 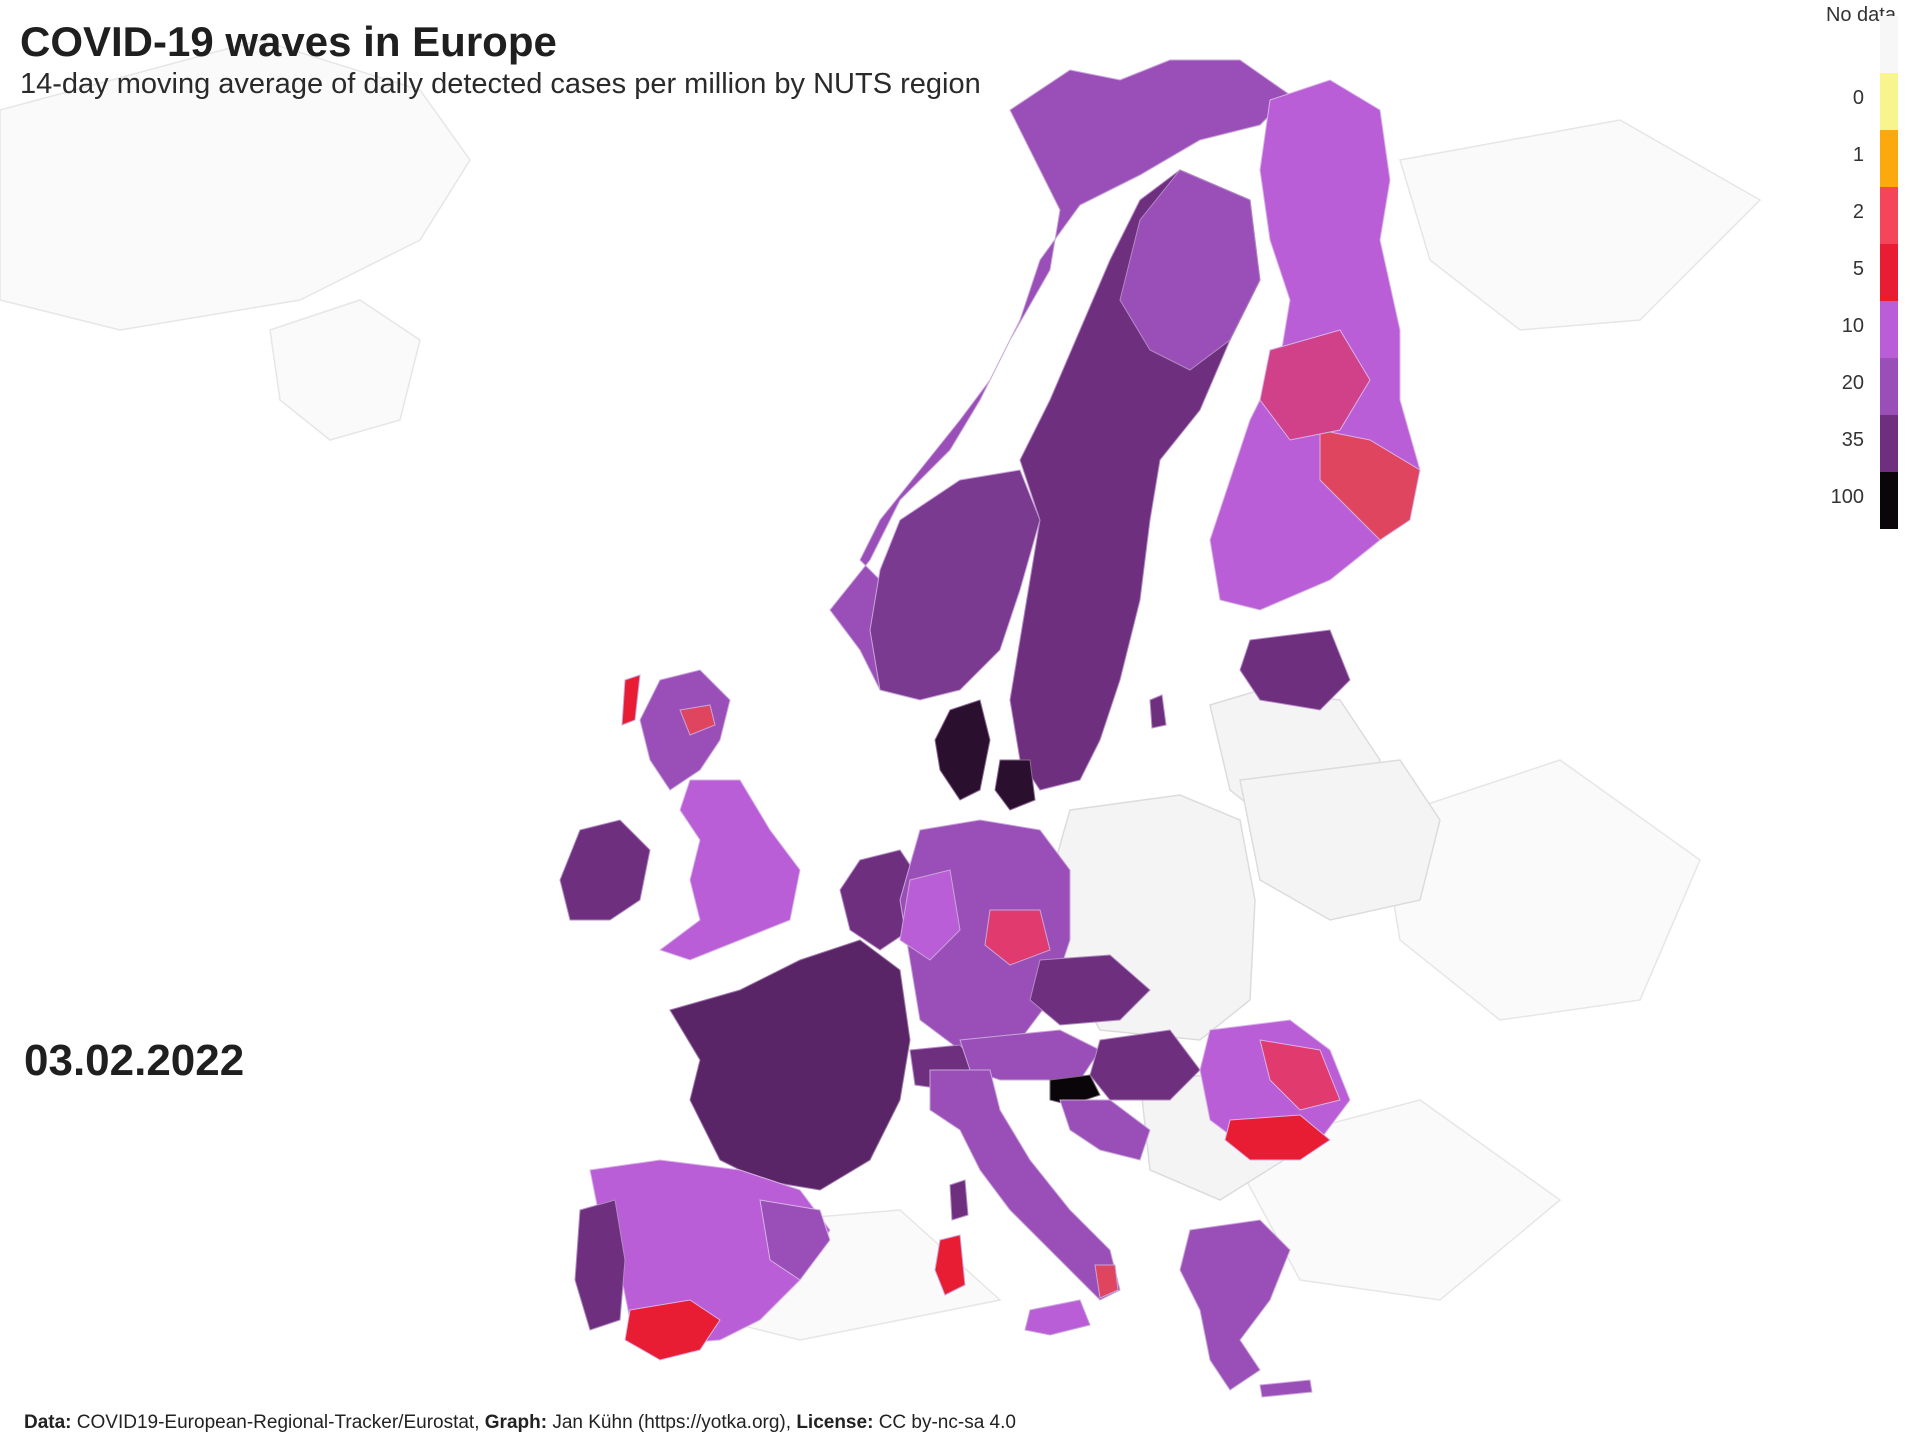 I want to click on legend-label-2: 2, so click(x=1858, y=212).